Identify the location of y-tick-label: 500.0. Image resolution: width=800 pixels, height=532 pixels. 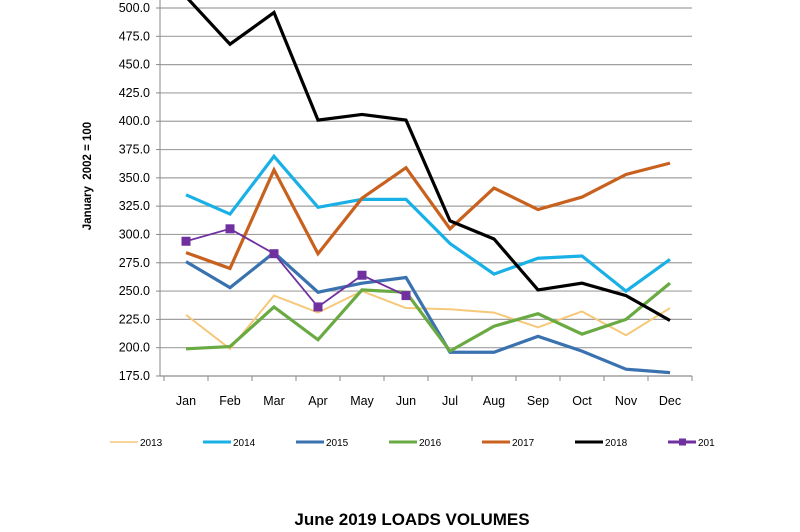
(134, 8).